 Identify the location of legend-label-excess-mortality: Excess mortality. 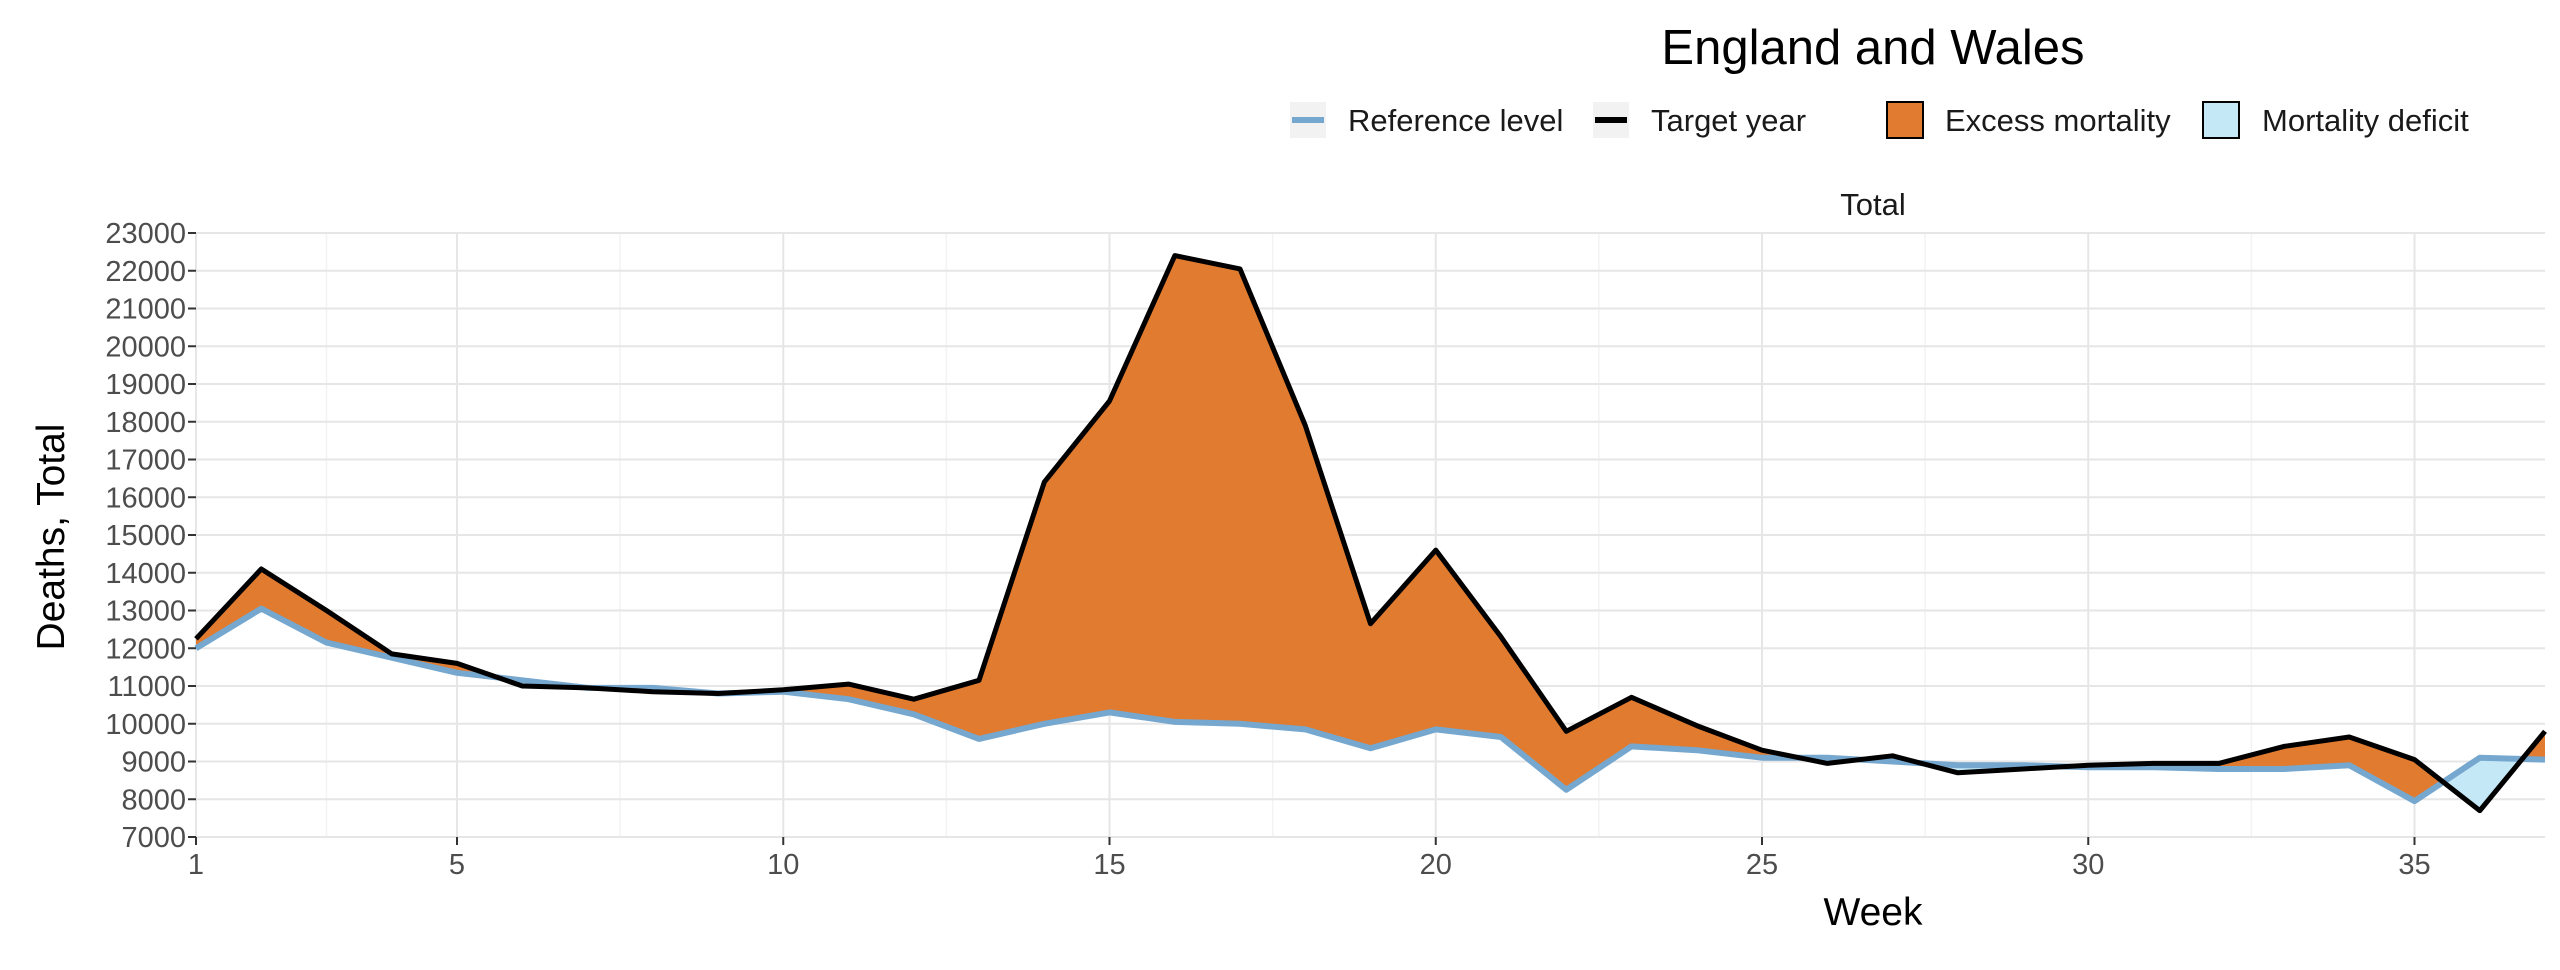
(2058, 120).